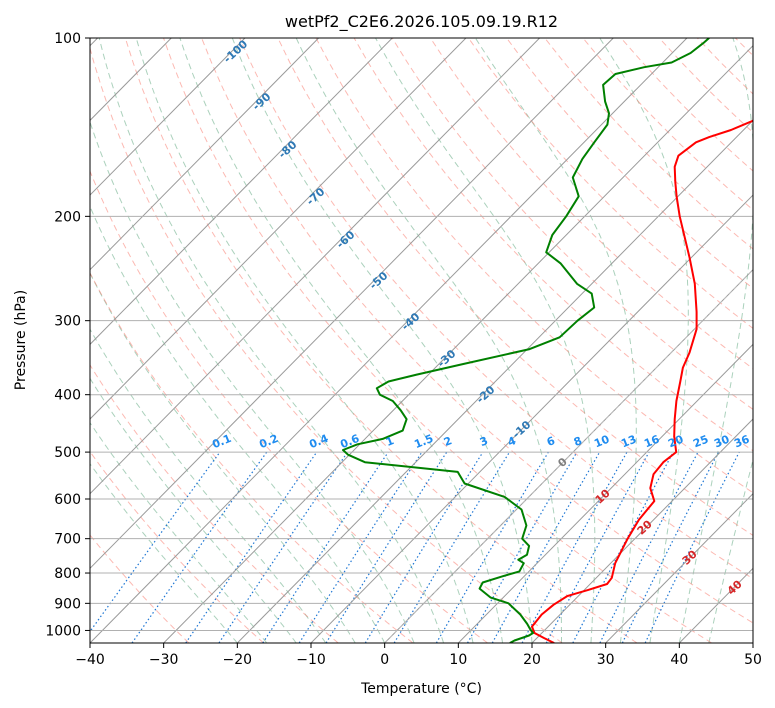  What do you see at coordinates (700, 442) in the screenshot?
I see `mixing-ratio-label: 25` at bounding box center [700, 442].